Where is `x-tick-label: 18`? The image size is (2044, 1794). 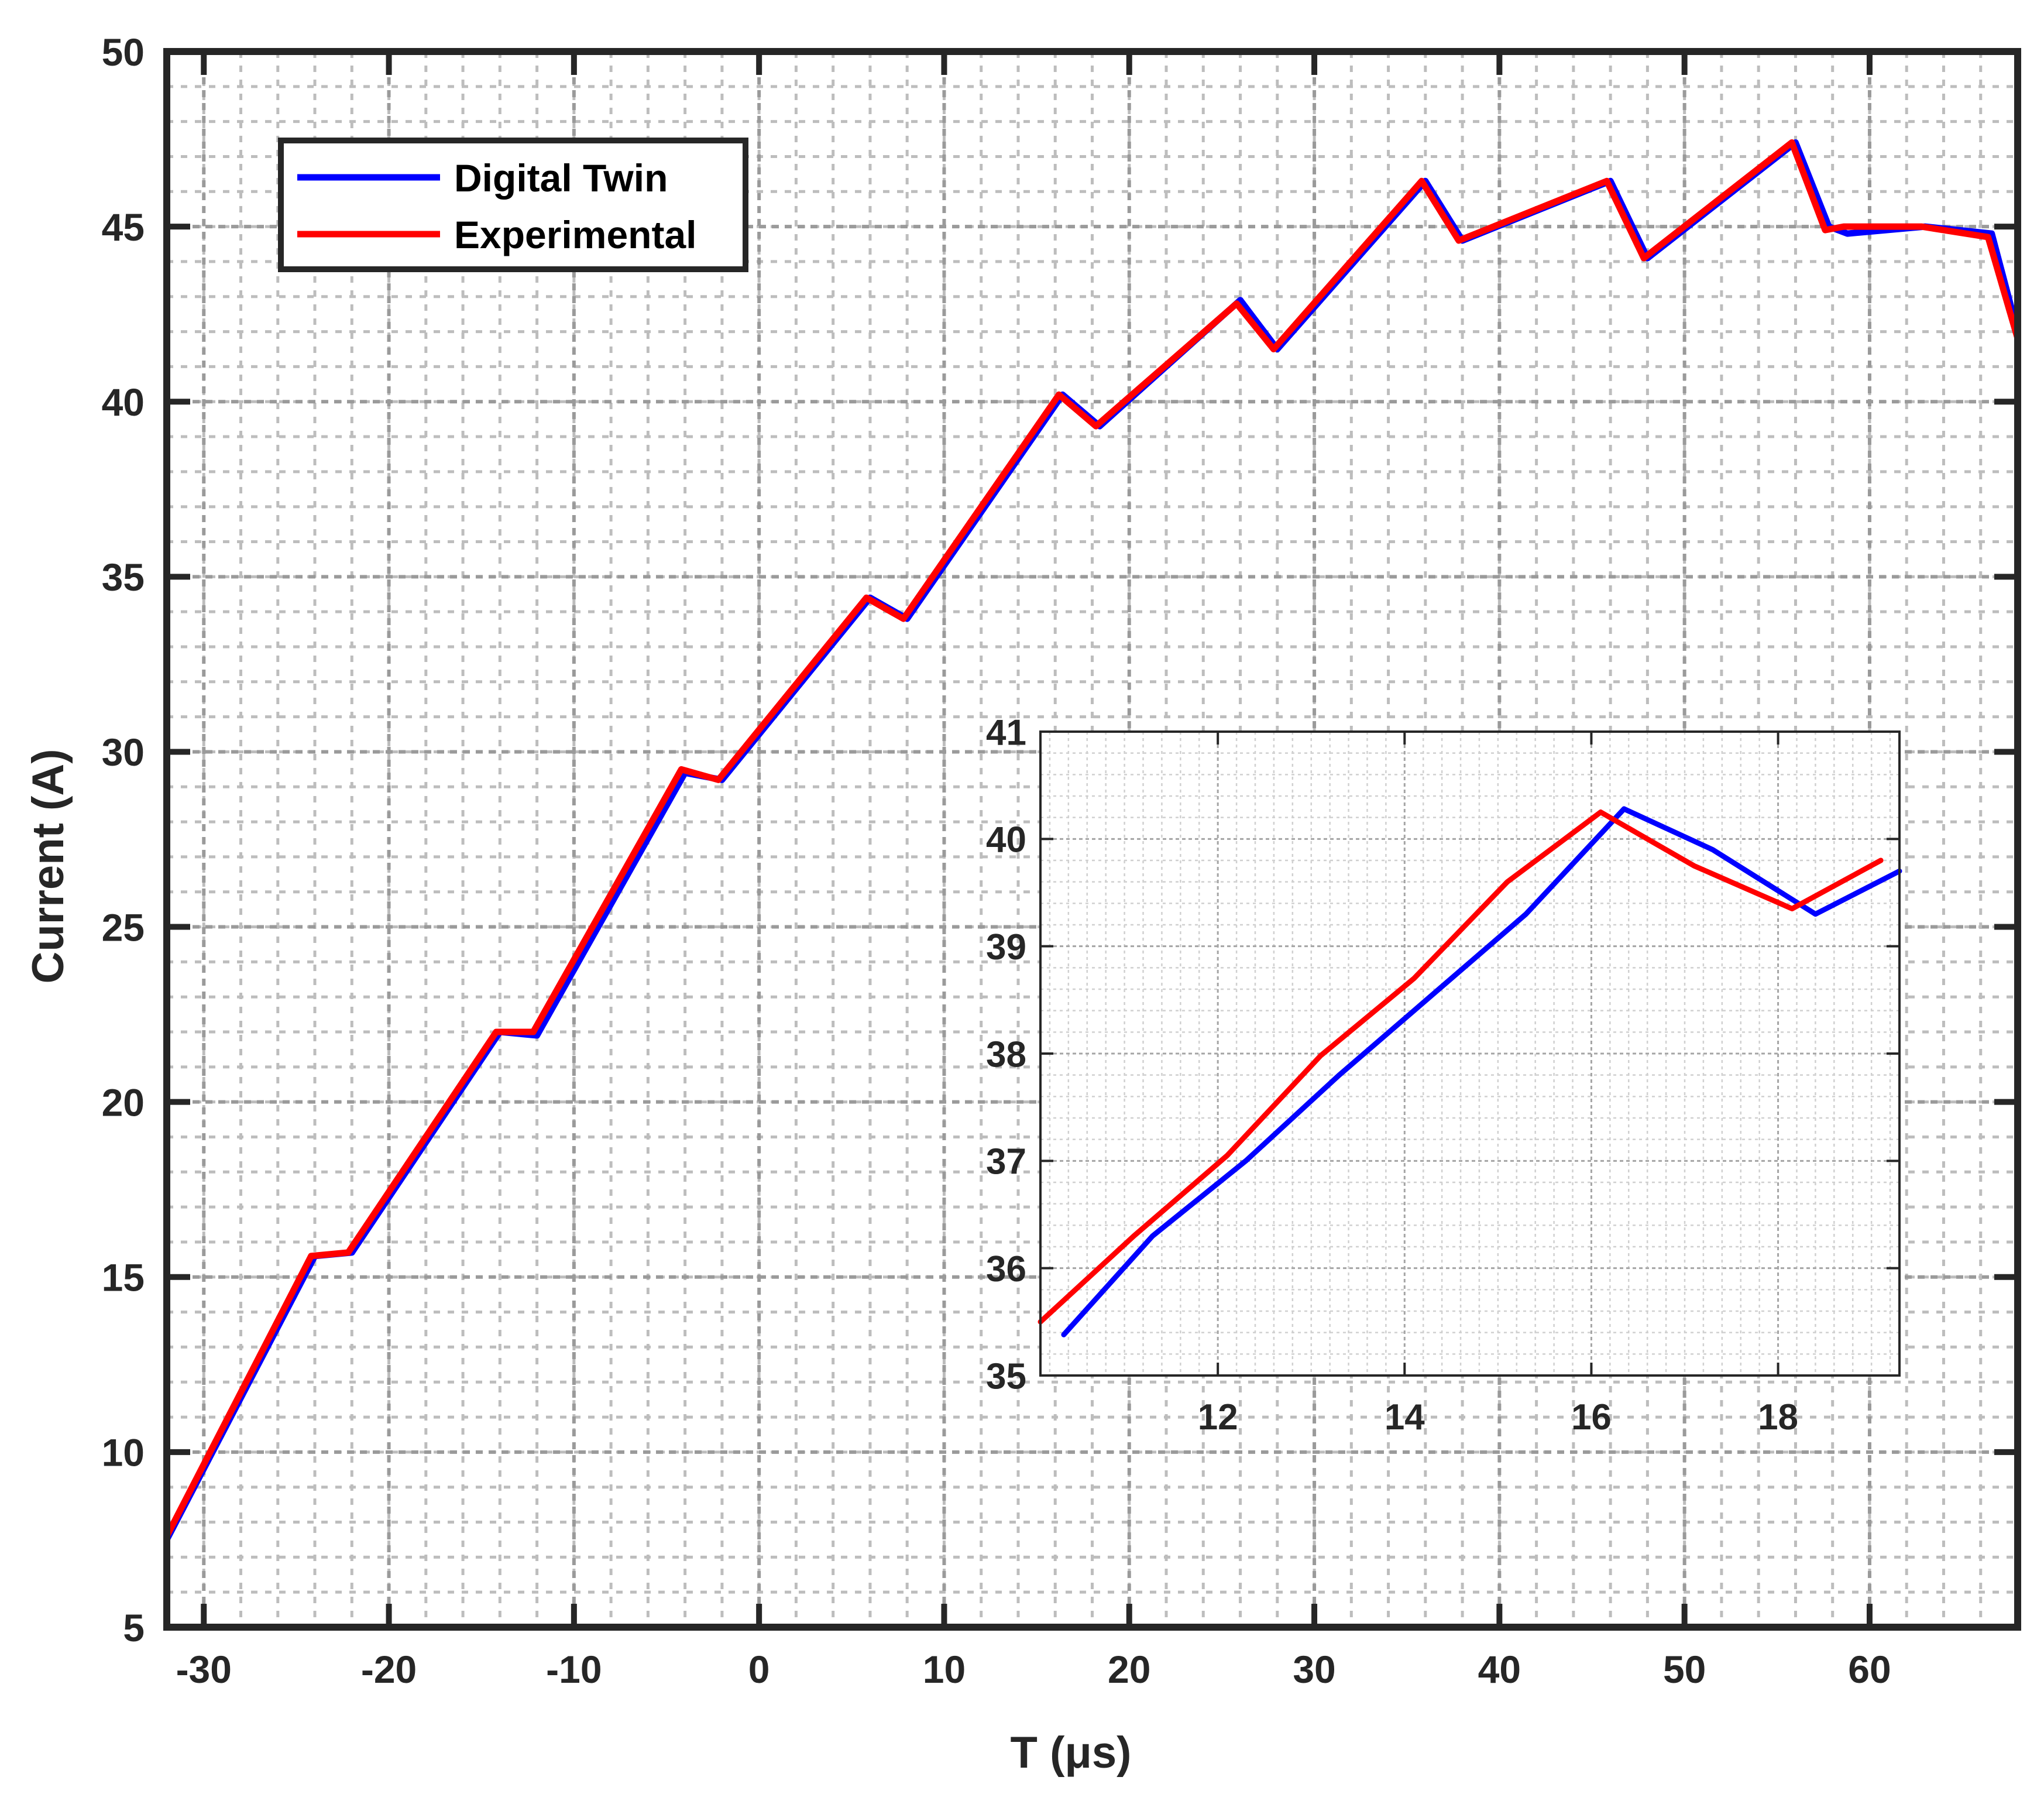
x-tick-label: 18 is located at coordinates (1778, 1418).